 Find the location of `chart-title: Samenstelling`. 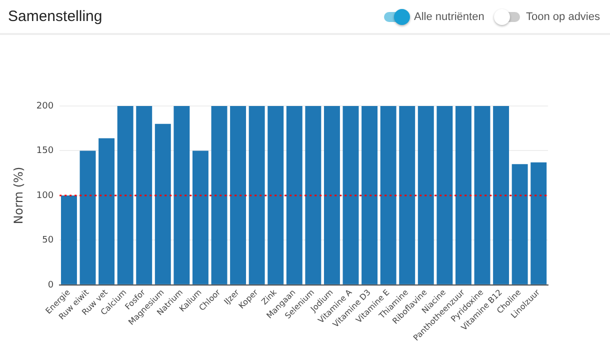

chart-title: Samenstelling is located at coordinates (55, 16).